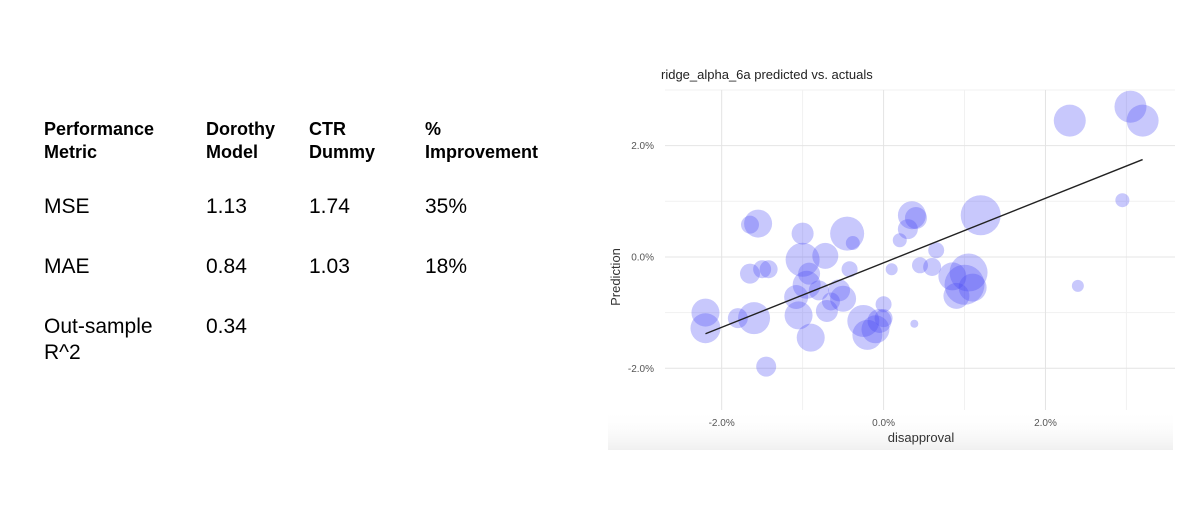 The height and width of the screenshot is (529, 1200). What do you see at coordinates (642, 146) in the screenshot?
I see `y-tick-label: 2.0%` at bounding box center [642, 146].